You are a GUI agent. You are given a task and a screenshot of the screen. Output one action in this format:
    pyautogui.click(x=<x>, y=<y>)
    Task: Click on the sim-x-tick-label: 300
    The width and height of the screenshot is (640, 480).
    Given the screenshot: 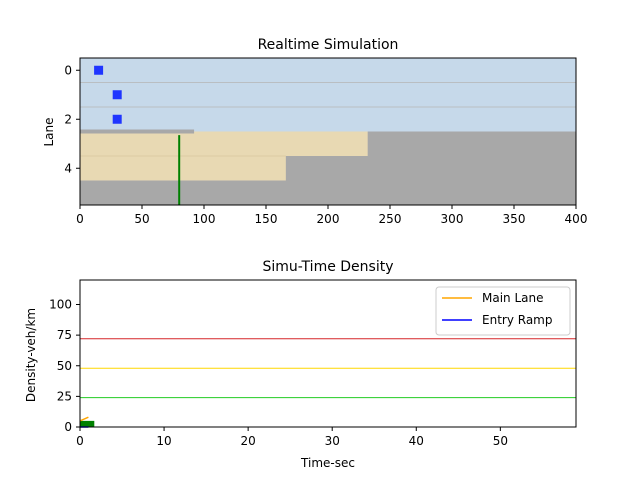 What is the action you would take?
    pyautogui.click(x=452, y=219)
    